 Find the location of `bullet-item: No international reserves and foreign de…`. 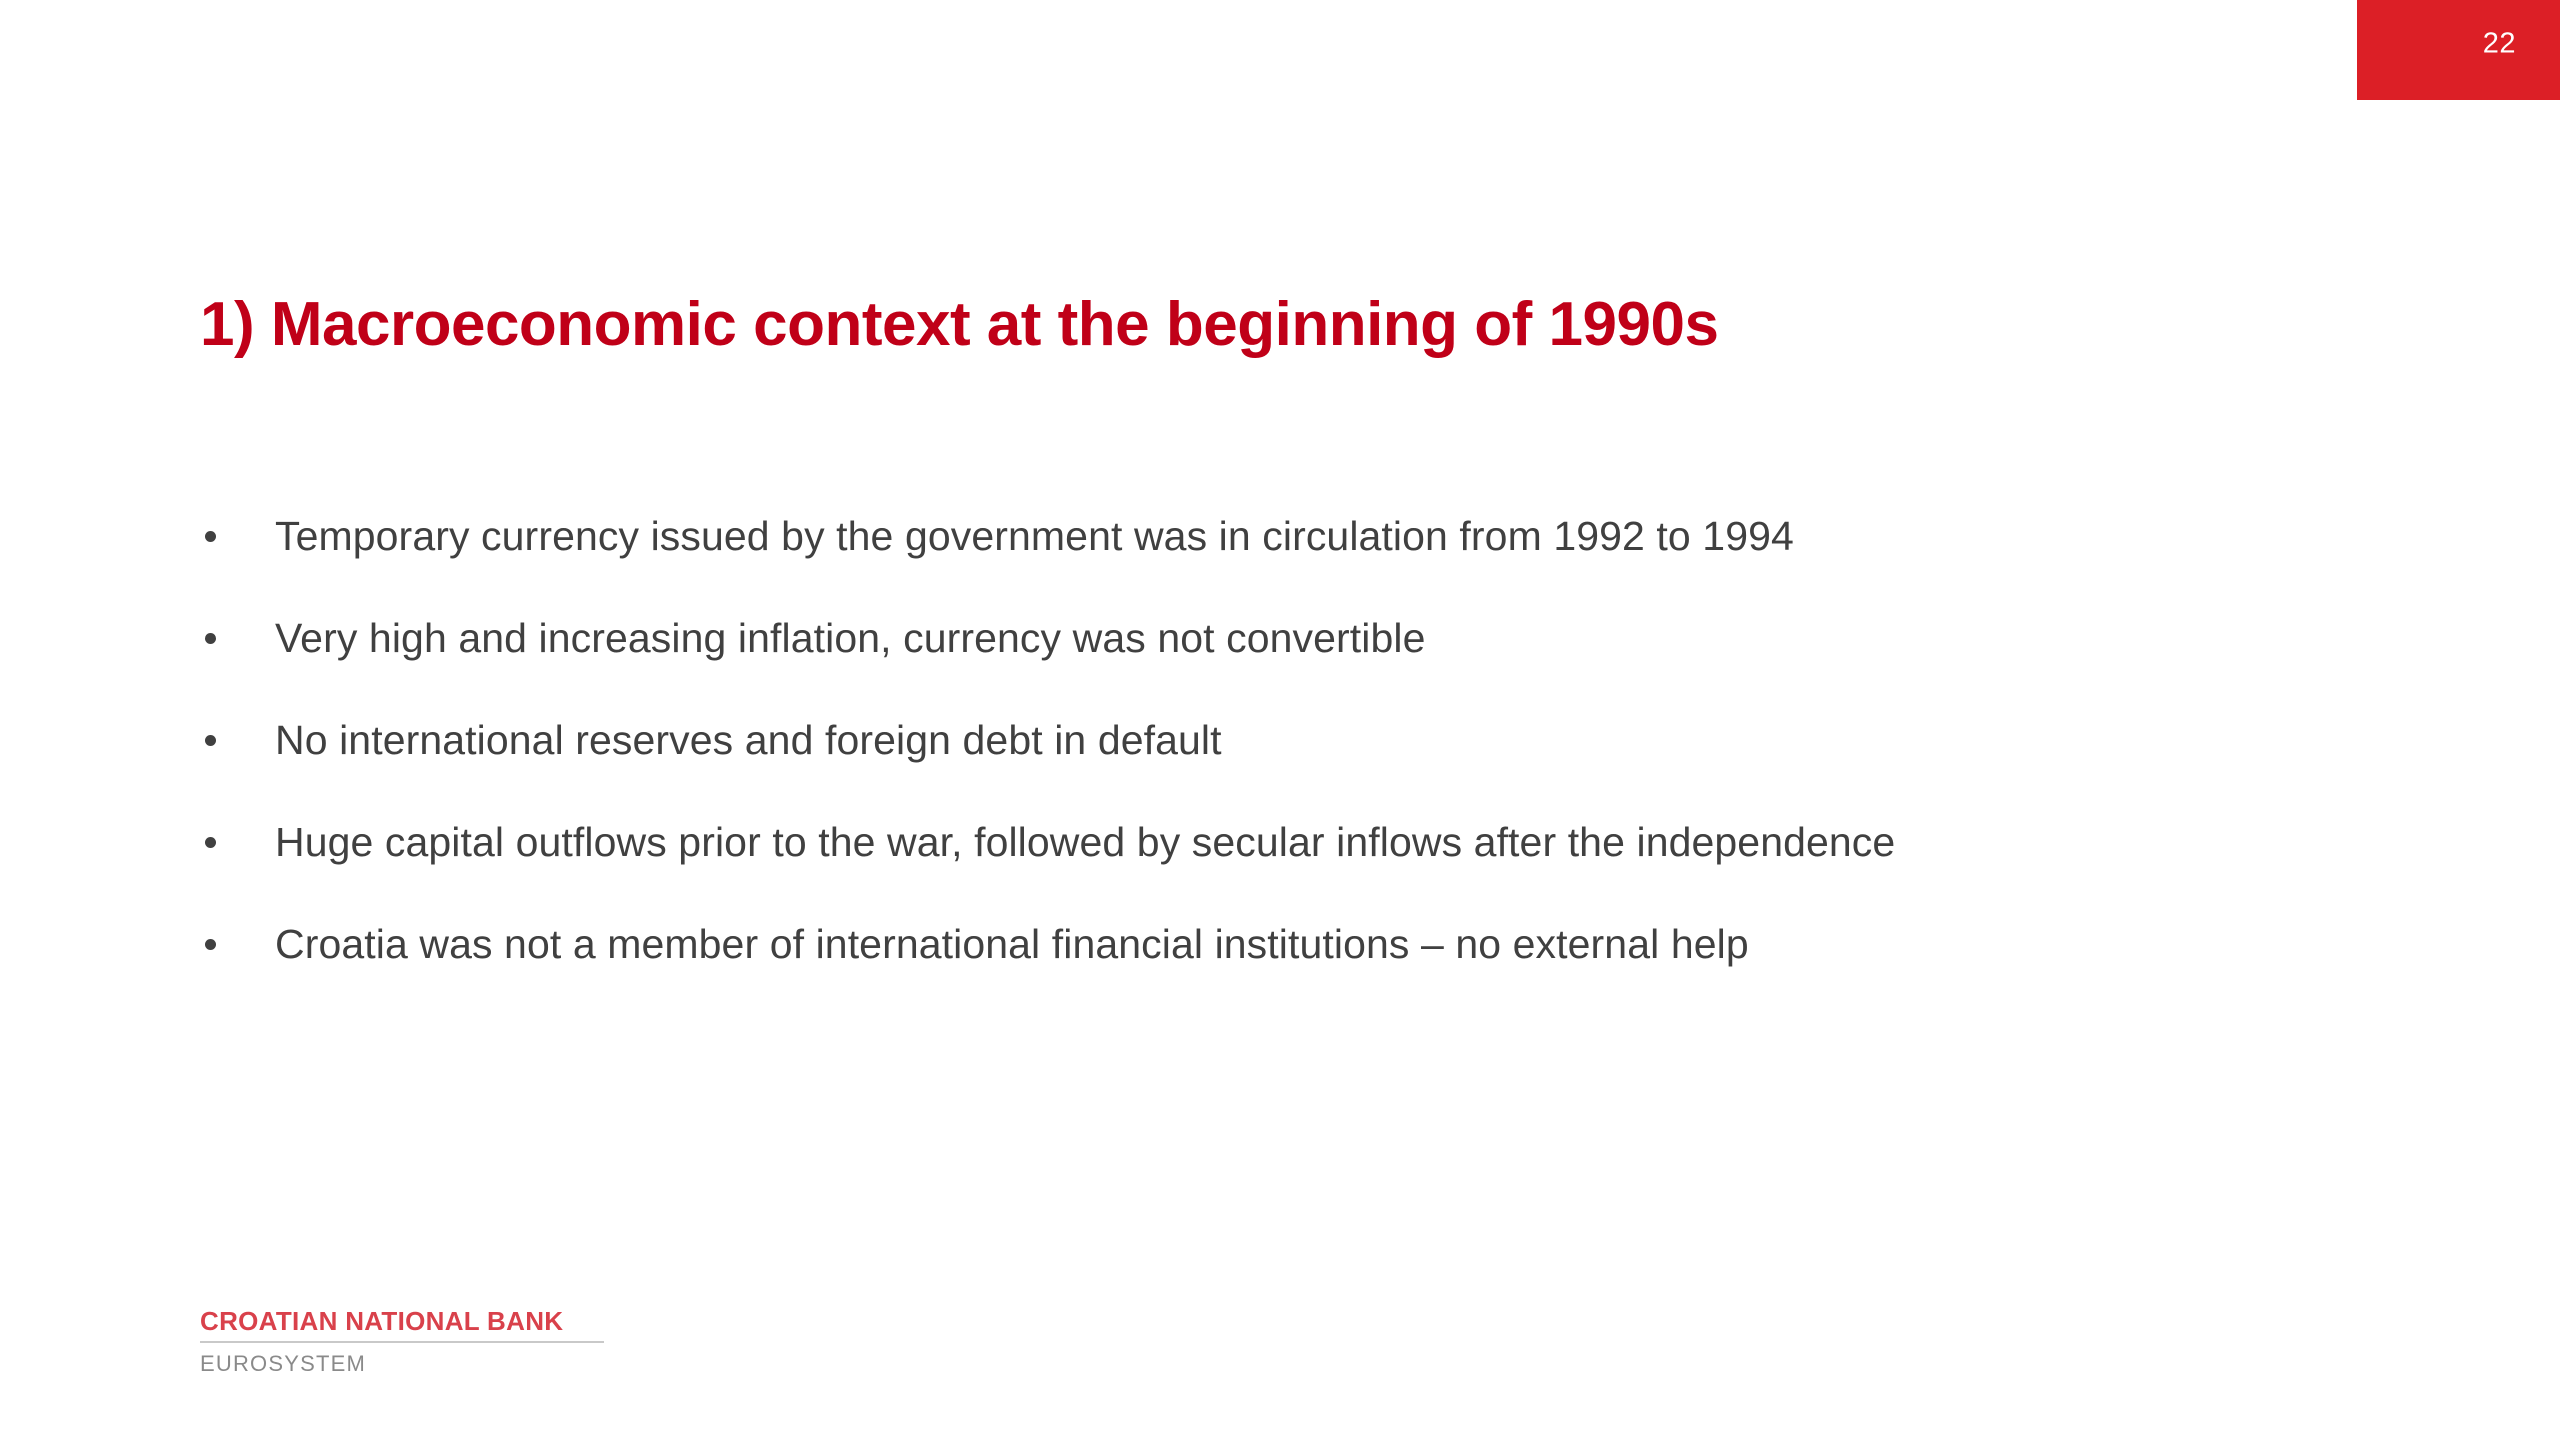

bullet-item: No international reserves and foreign de… is located at coordinates (1300, 745).